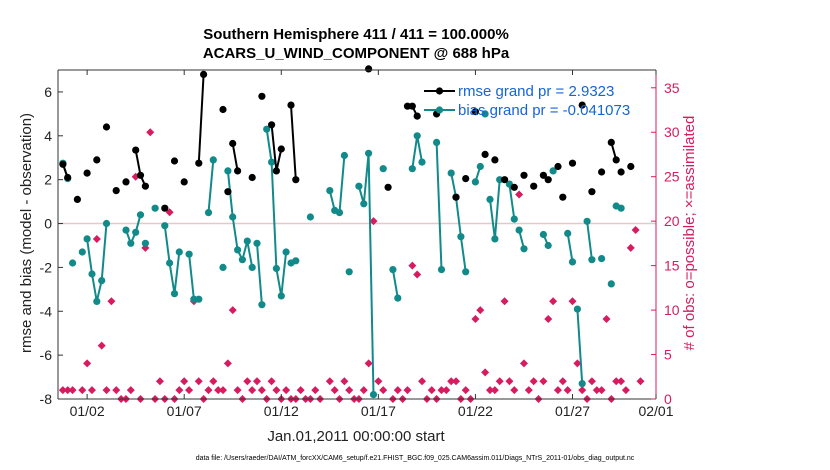 This screenshot has height=470, width=830. I want to click on y-tick-label: 4, so click(48, 136).